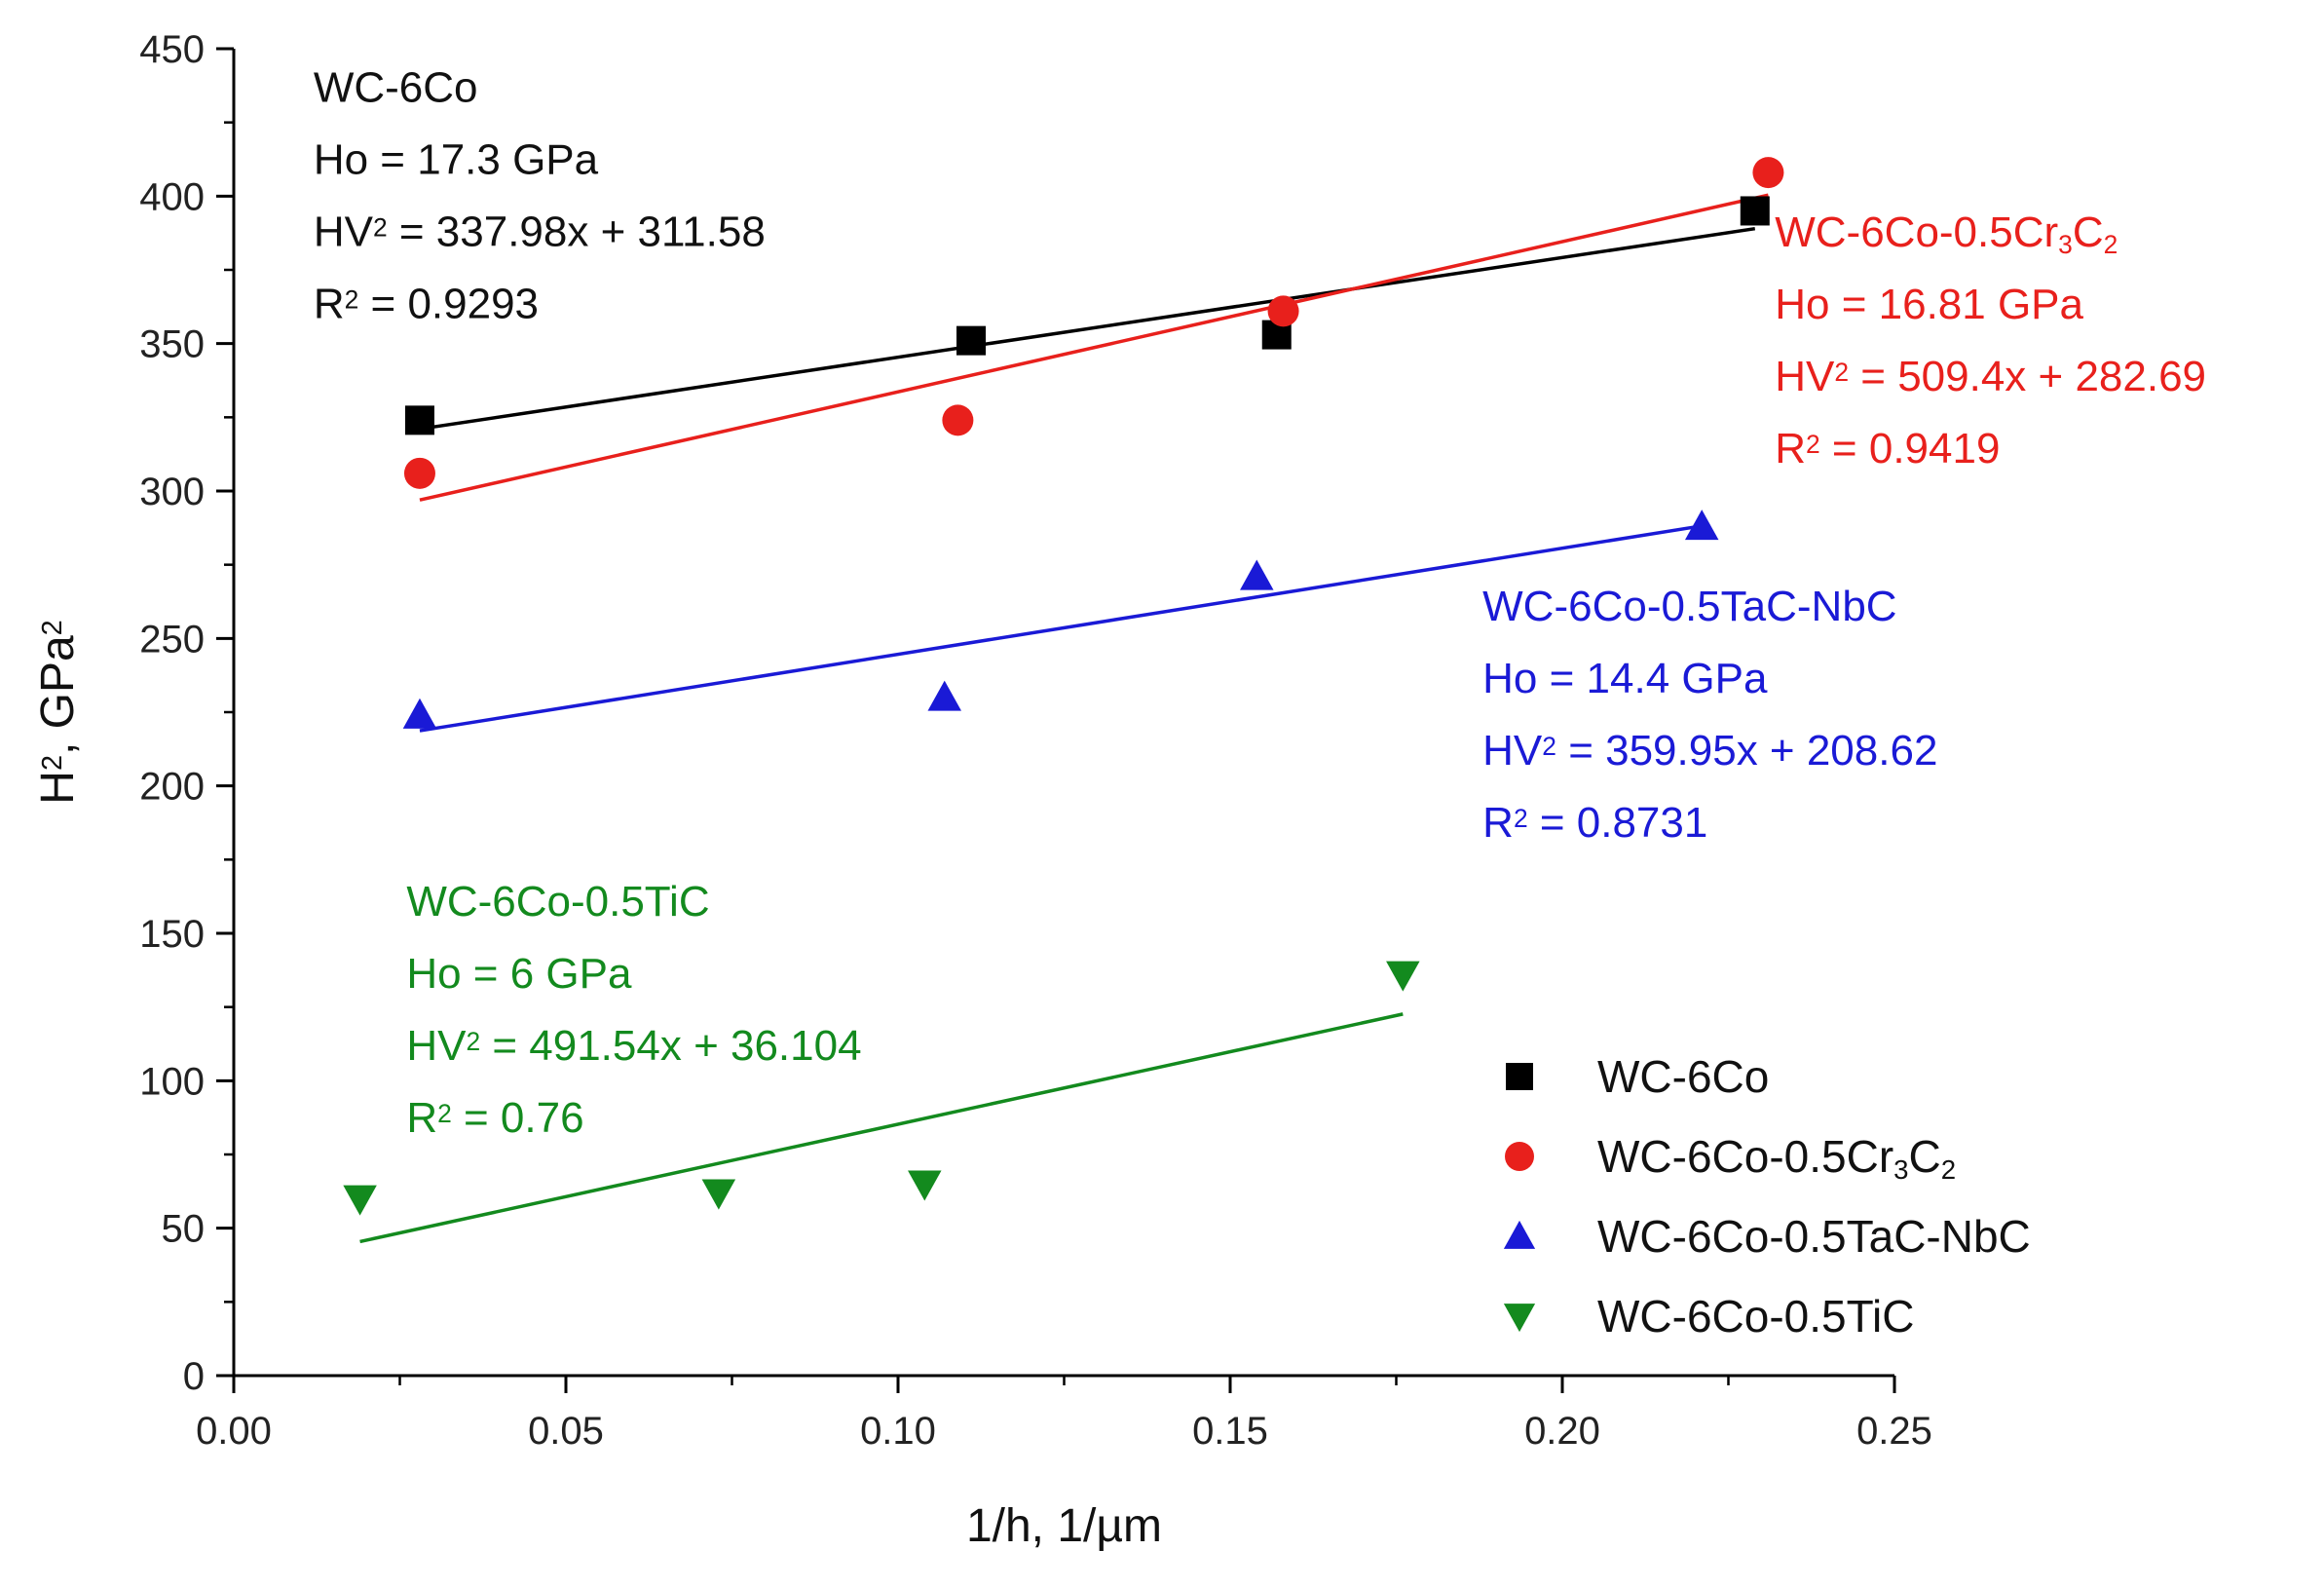 The image size is (2324, 1588). What do you see at coordinates (184, 1229) in the screenshot?
I see `y-tick-label: 50` at bounding box center [184, 1229].